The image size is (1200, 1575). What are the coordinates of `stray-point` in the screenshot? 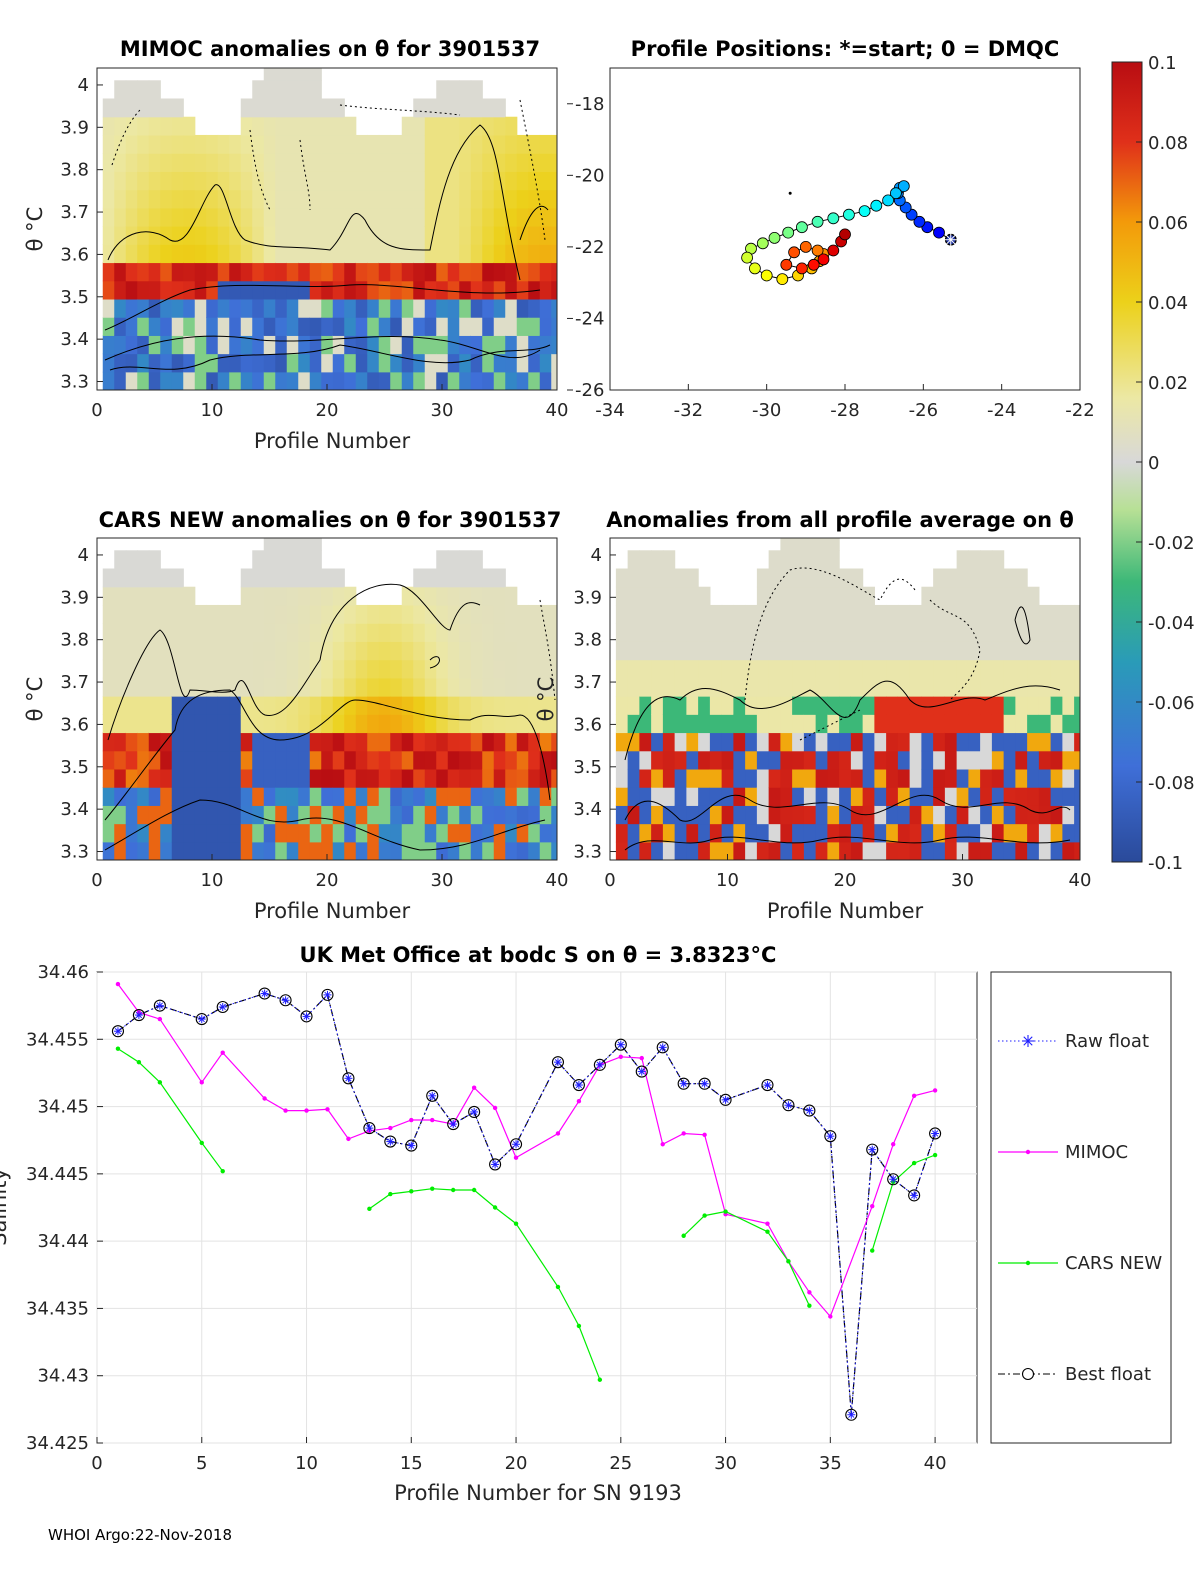 It's located at (790, 193).